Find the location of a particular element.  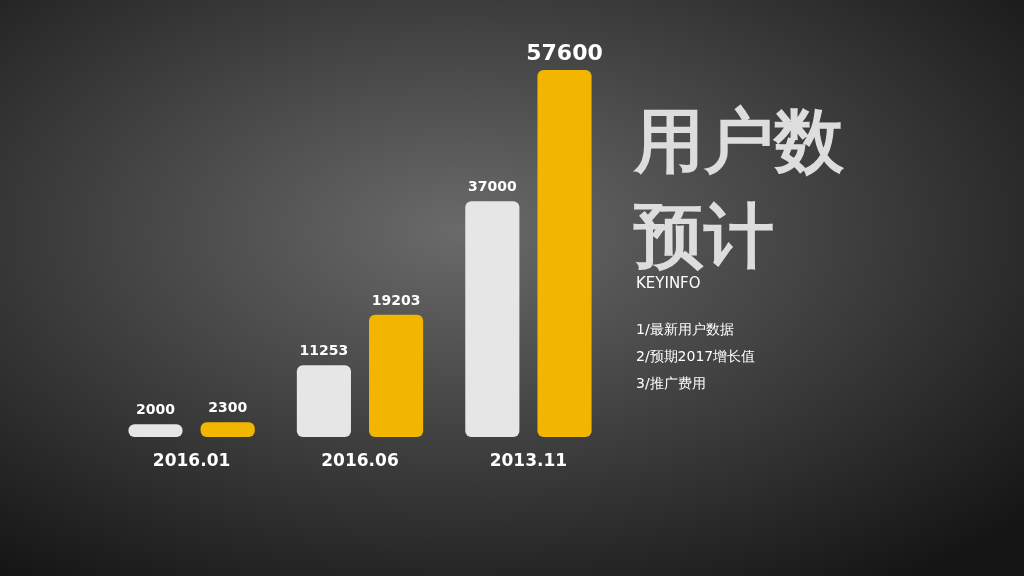

text: 3/推广费用 is located at coordinates (671, 383).